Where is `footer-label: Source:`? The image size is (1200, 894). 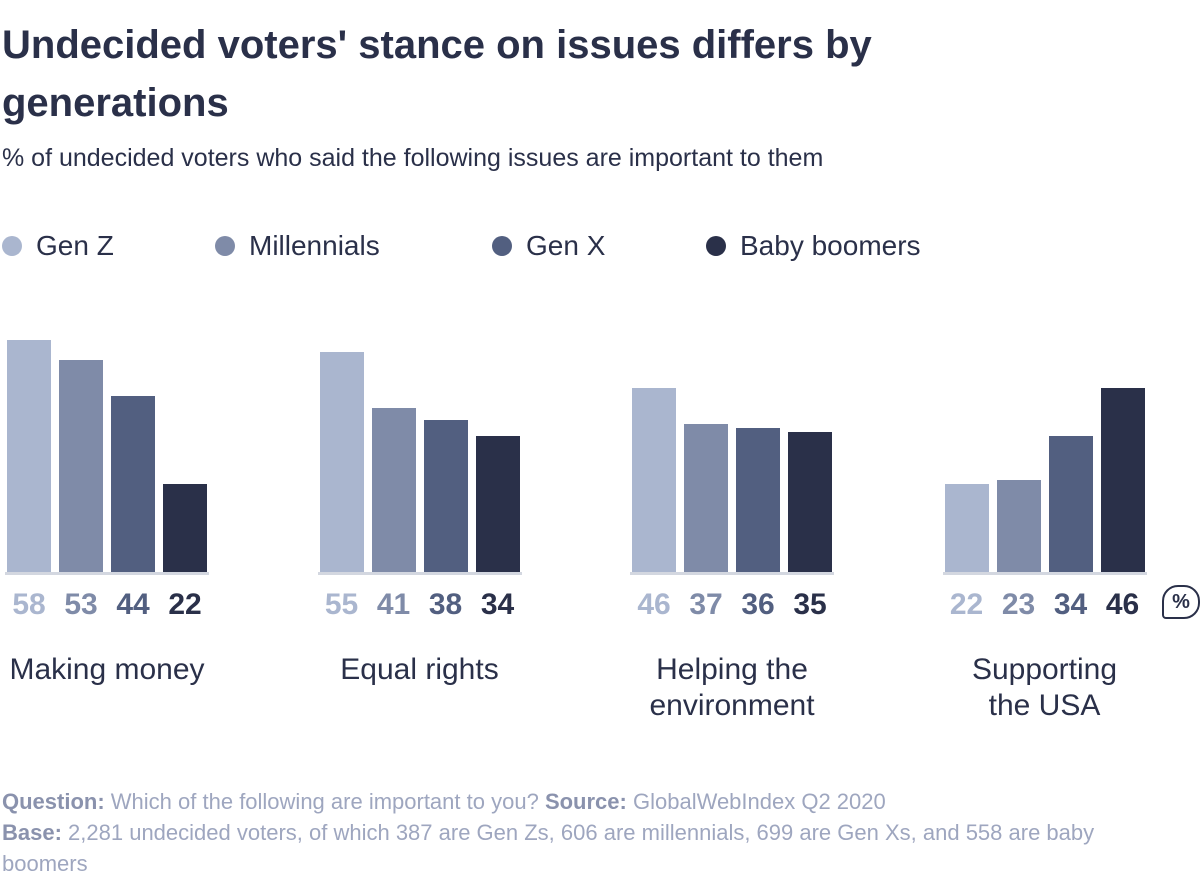 footer-label: Source: is located at coordinates (585, 801).